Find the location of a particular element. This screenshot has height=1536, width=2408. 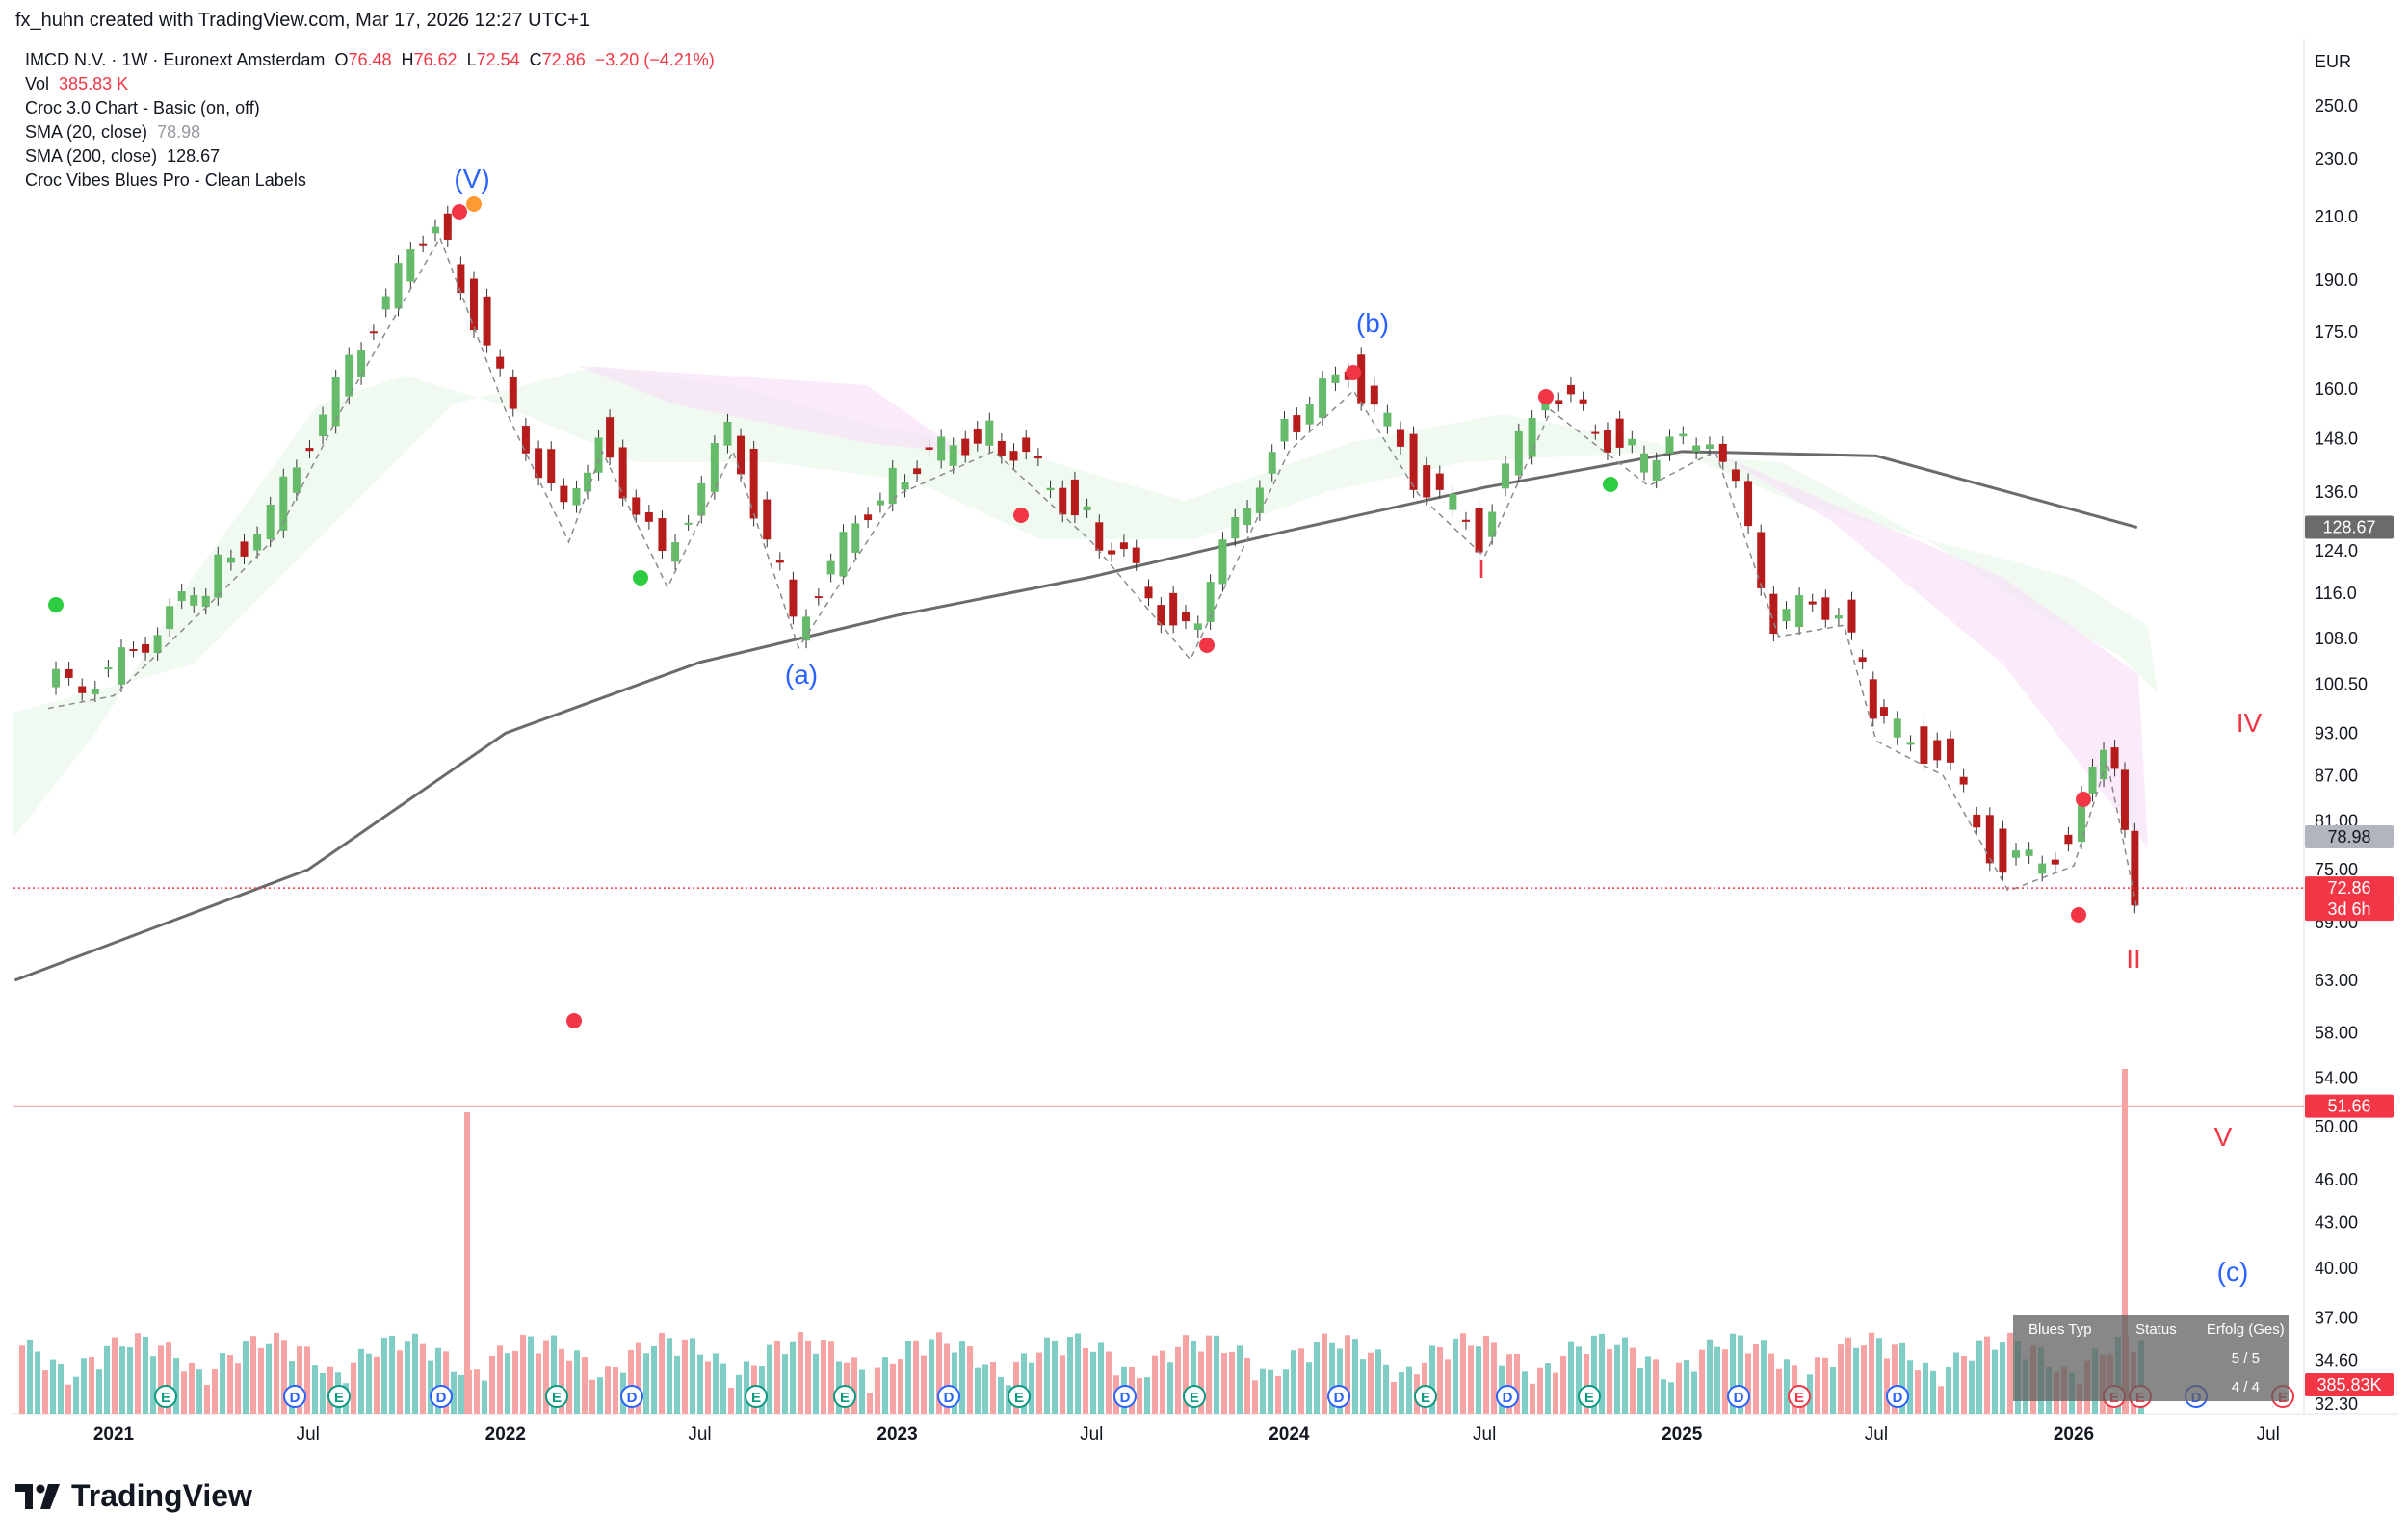

price-tick-label: 148.0 is located at coordinates (2336, 438).